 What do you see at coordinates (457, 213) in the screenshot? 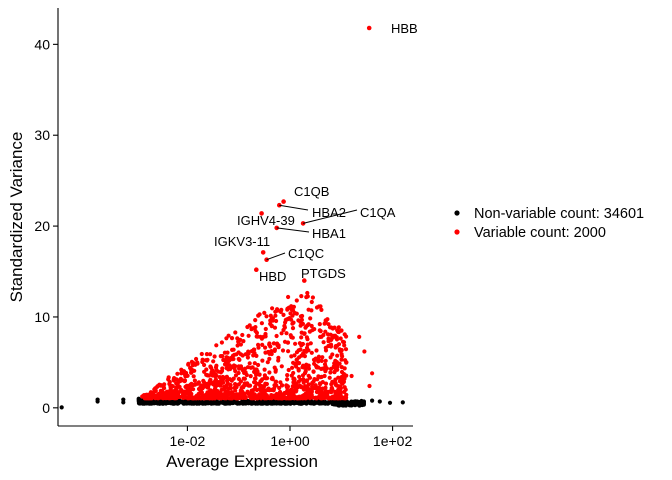
I see `legend-key-non-variable` at bounding box center [457, 213].